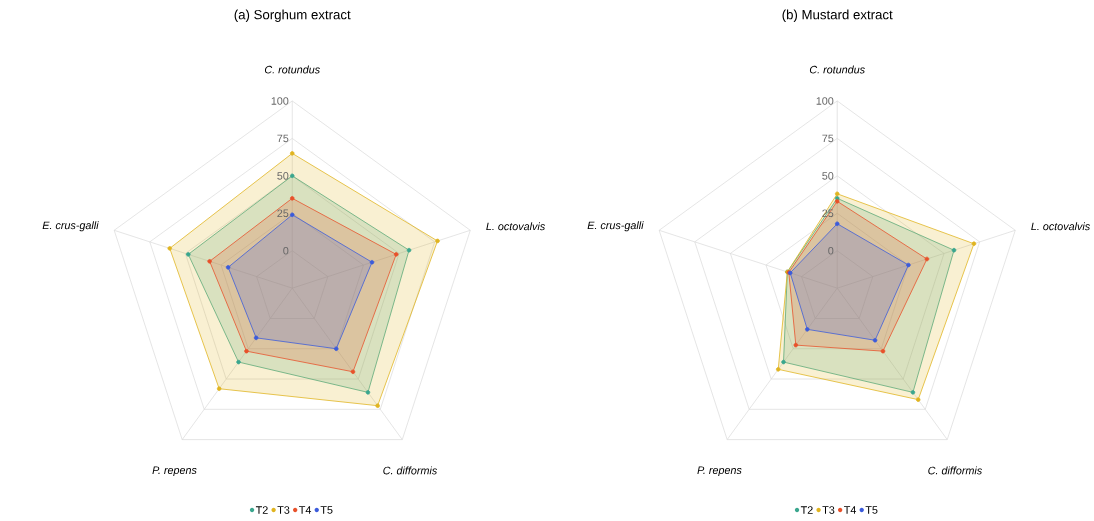 Image resolution: width=1094 pixels, height=521 pixels. Describe the element at coordinates (292, 15) in the screenshot. I see `chart-title: (a) Sorghum extract` at that location.